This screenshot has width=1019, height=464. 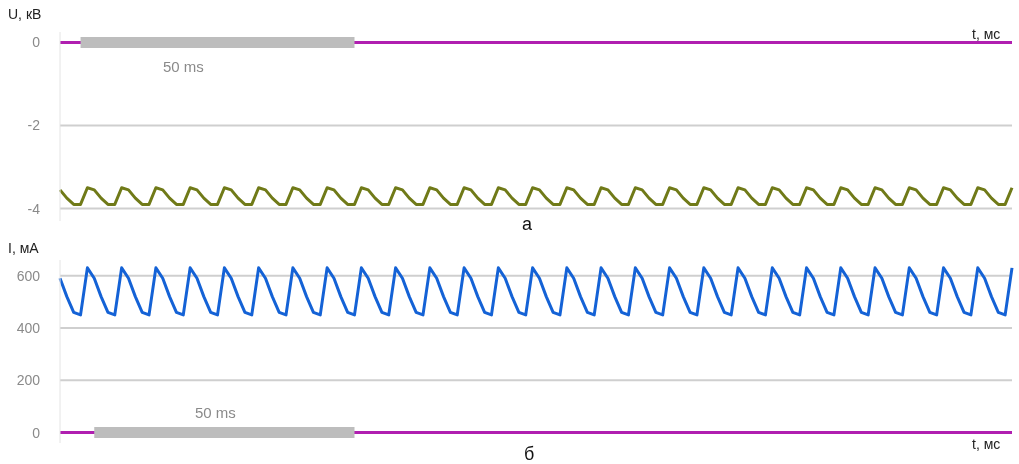 I want to click on y-tick-label: 400, so click(x=28, y=327).